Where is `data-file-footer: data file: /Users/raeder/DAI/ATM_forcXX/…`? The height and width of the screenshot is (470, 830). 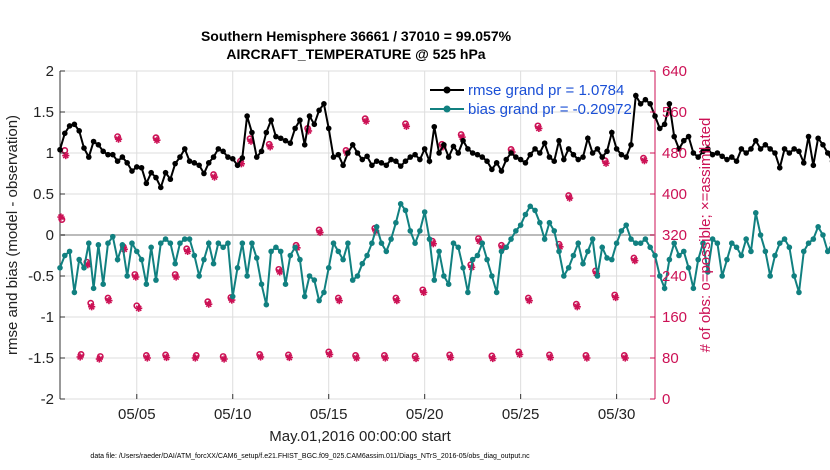 data-file-footer: data file: /Users/raeder/DAI/ATM_forcXX/… is located at coordinates (310, 456).